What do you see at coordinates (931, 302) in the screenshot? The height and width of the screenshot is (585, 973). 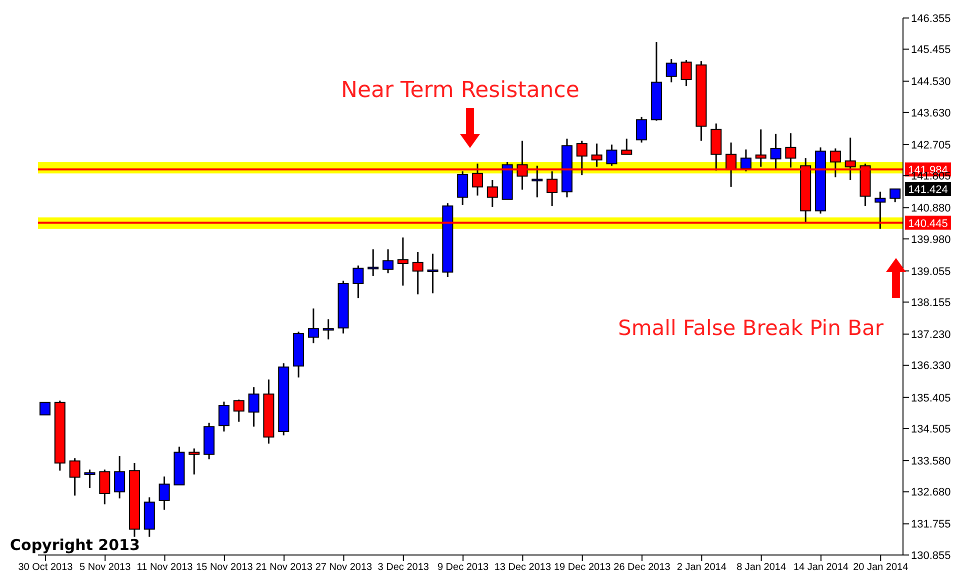 I see `y-tick-label: 138.155` at bounding box center [931, 302].